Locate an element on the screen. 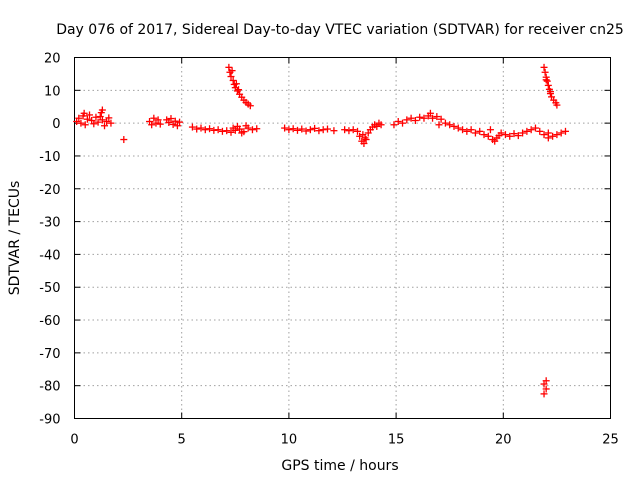  x-tick-label: 10 is located at coordinates (289, 440).